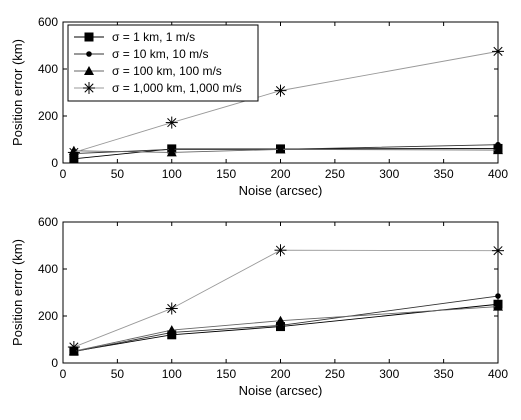 The width and height of the screenshot is (521, 420). What do you see at coordinates (160, 54) in the screenshot?
I see `legend-entry: σ = 10 km, 10 m/s` at bounding box center [160, 54].